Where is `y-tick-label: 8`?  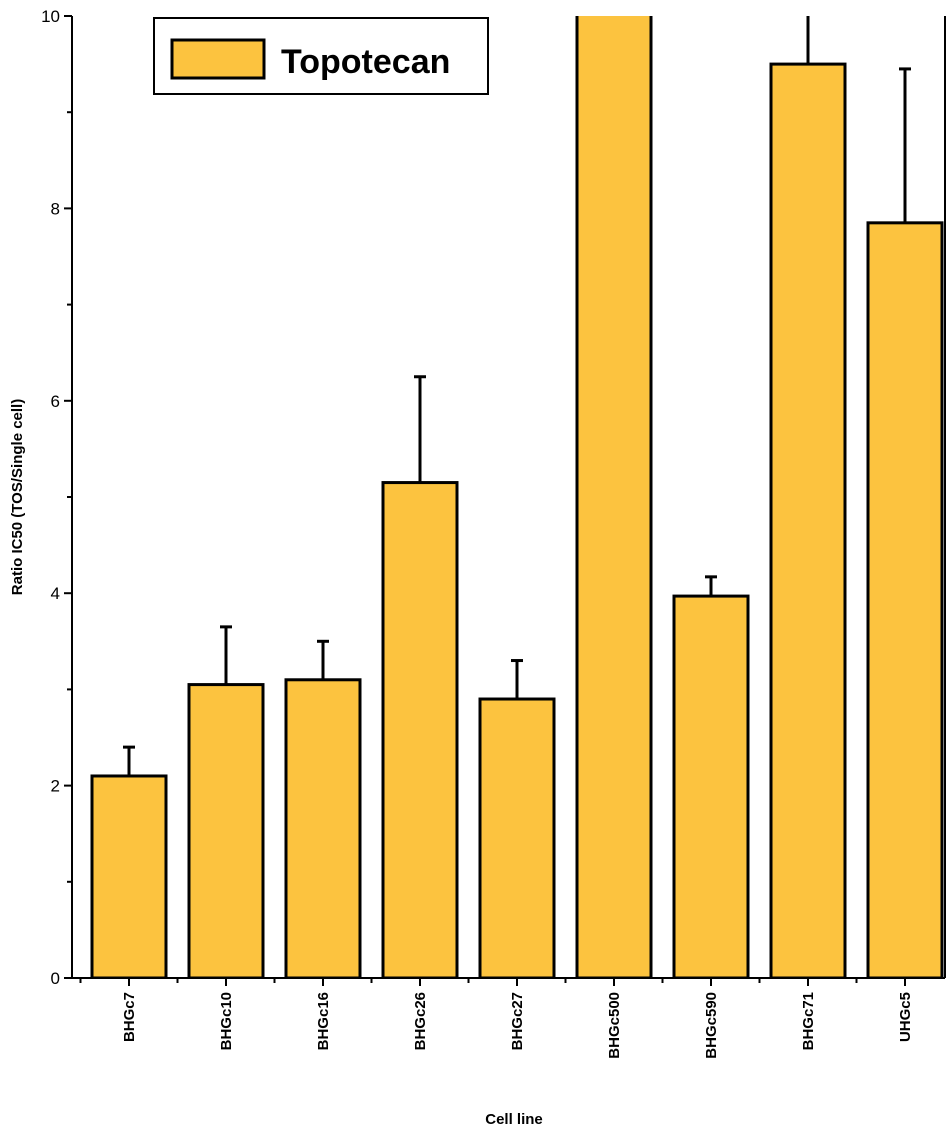 y-tick-label: 8 is located at coordinates (55, 208).